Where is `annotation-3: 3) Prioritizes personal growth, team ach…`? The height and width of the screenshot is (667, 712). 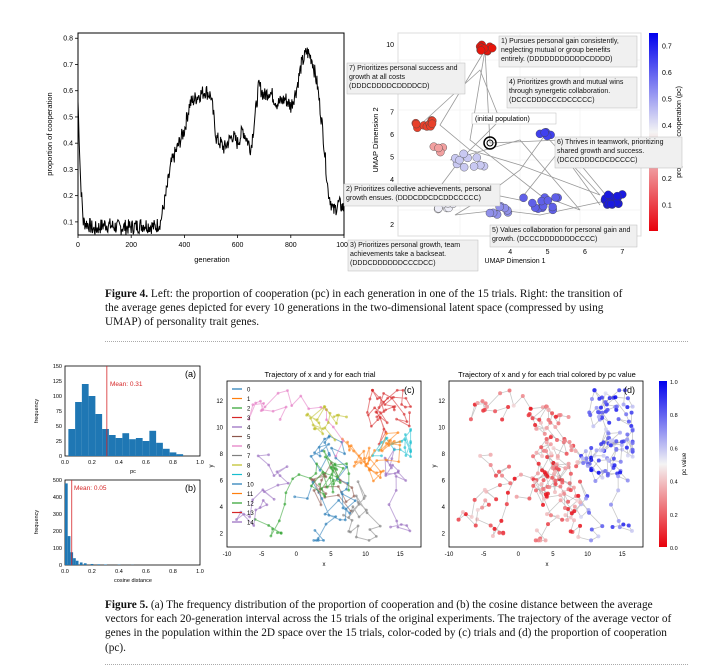
annotation-3: 3) Prioritizes personal growth, team ach… is located at coordinates (413, 255).